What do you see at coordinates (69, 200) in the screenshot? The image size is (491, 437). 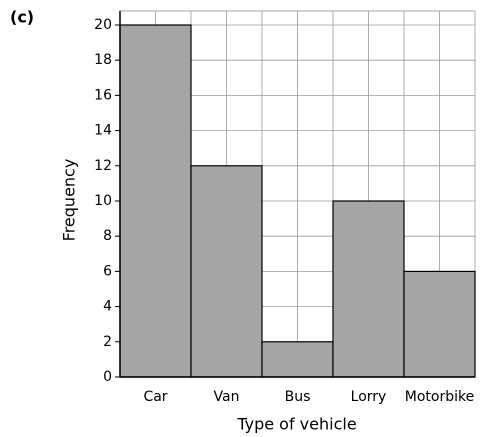 I see `y-axis-label: Frequency` at bounding box center [69, 200].